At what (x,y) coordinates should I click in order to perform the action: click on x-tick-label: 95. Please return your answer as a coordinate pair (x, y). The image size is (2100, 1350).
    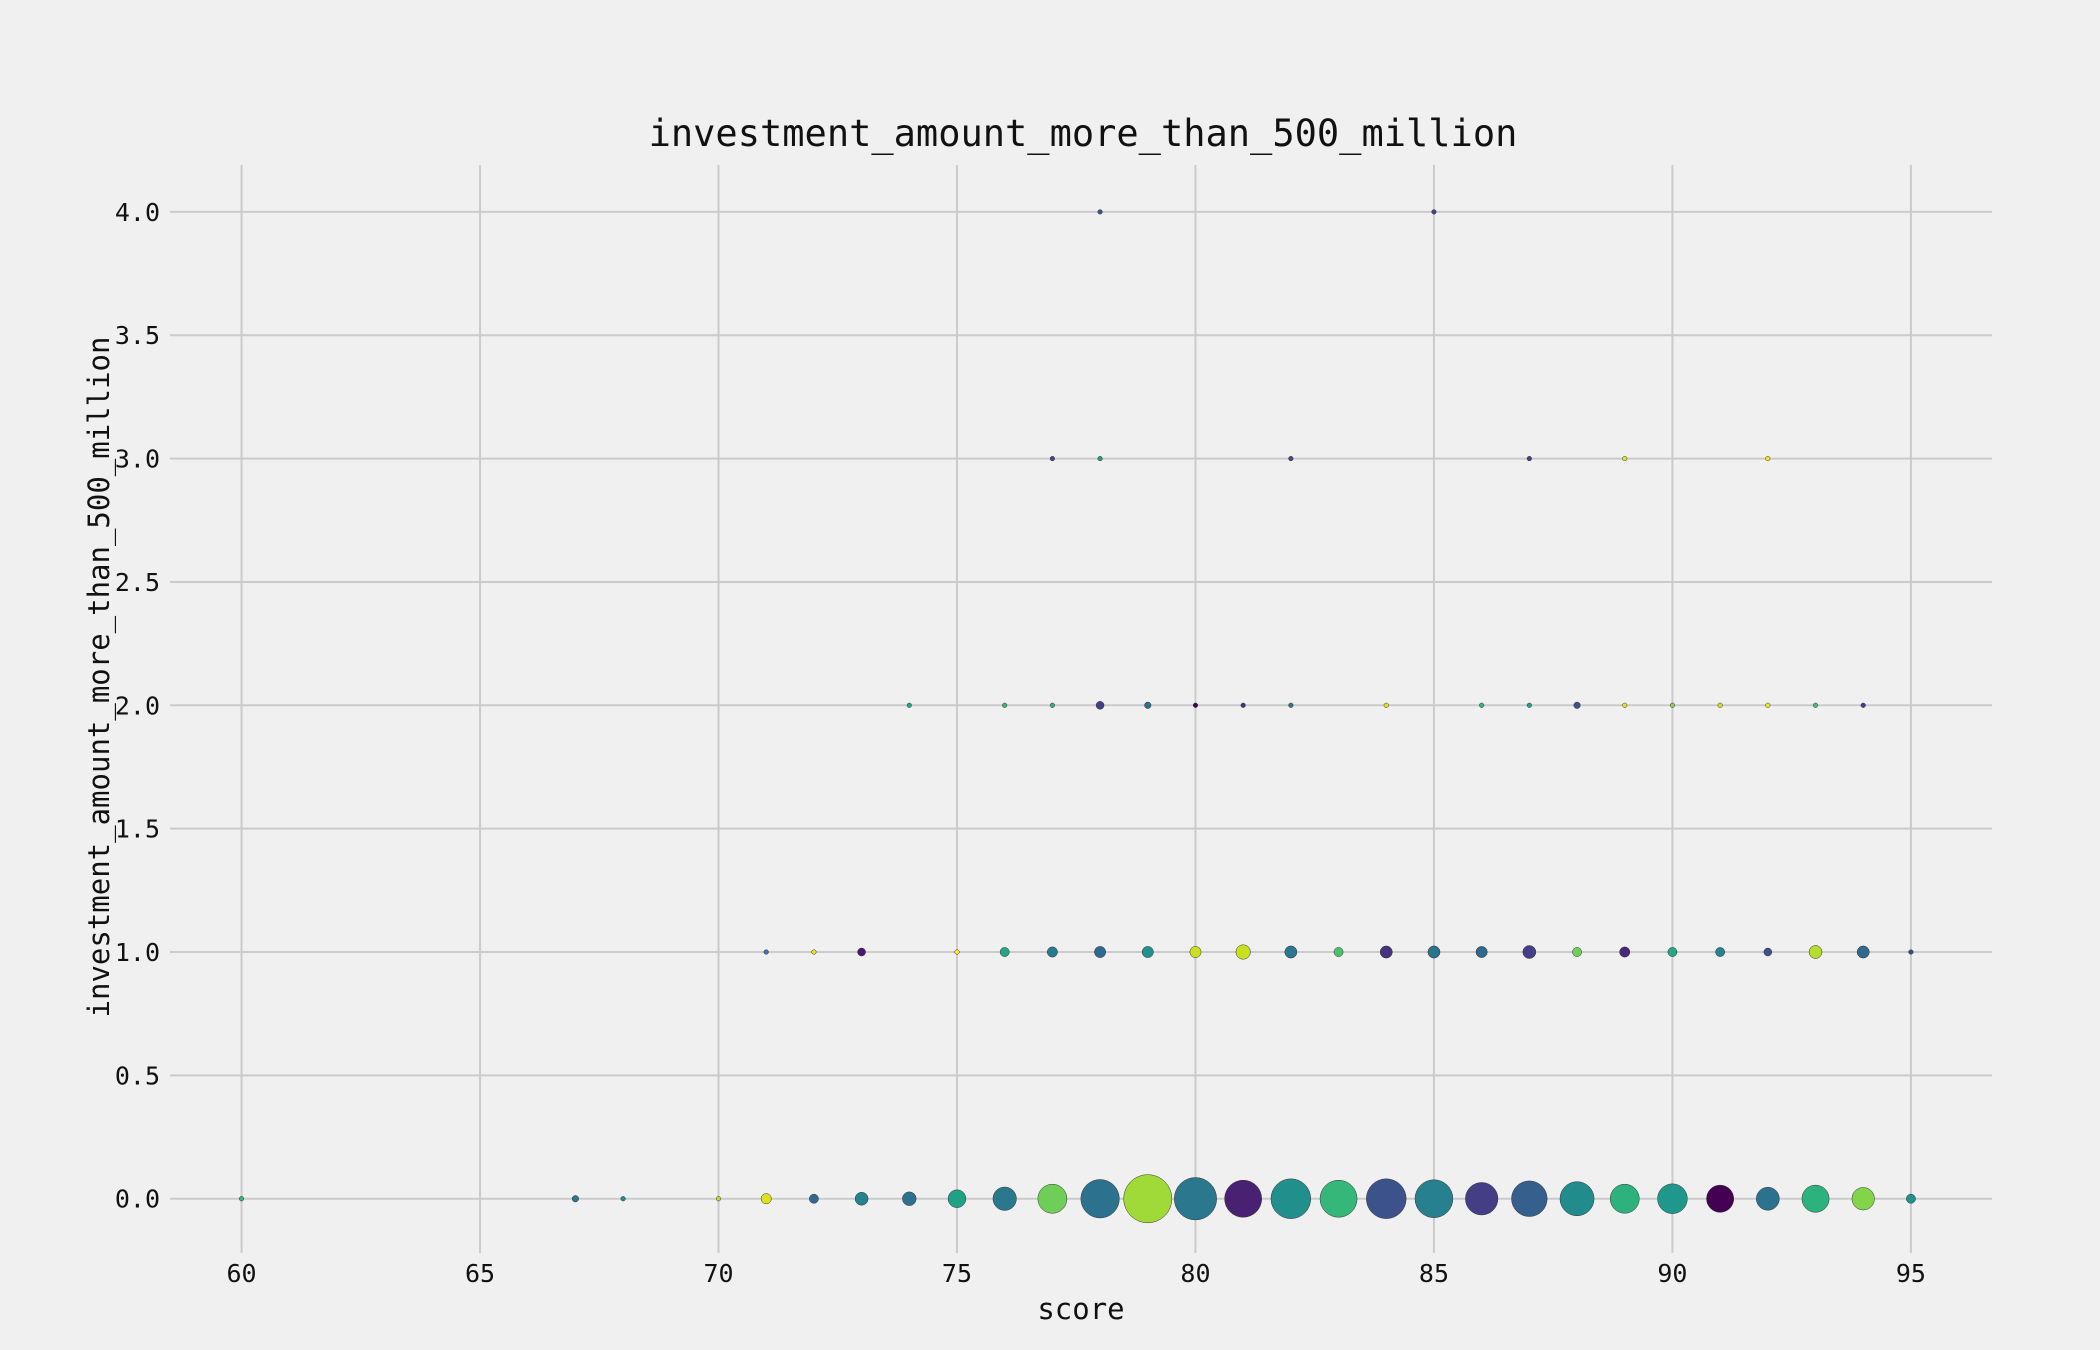
    Looking at the image, I should click on (1911, 1273).